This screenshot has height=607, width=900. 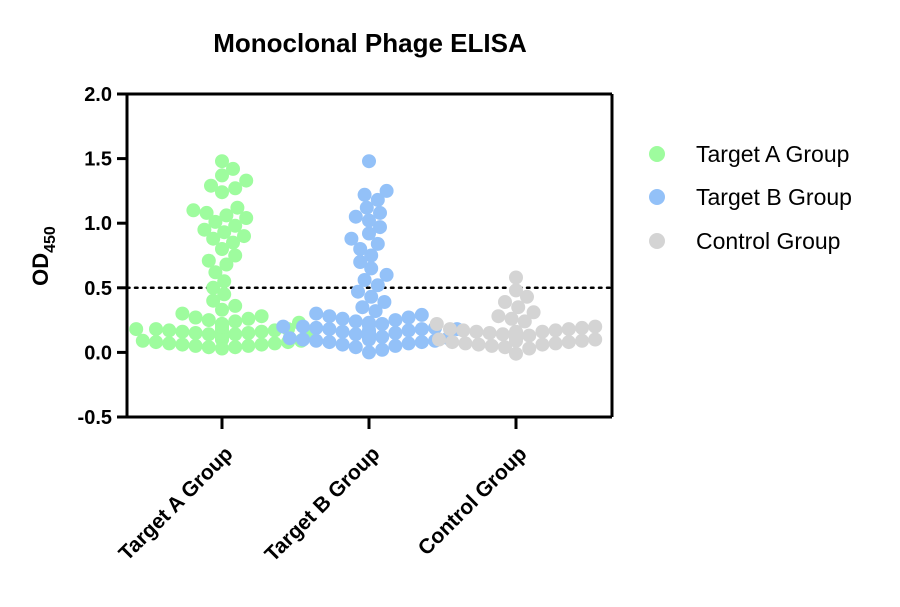 What do you see at coordinates (98, 289) in the screenshot?
I see `y-tick-label: 0.5` at bounding box center [98, 289].